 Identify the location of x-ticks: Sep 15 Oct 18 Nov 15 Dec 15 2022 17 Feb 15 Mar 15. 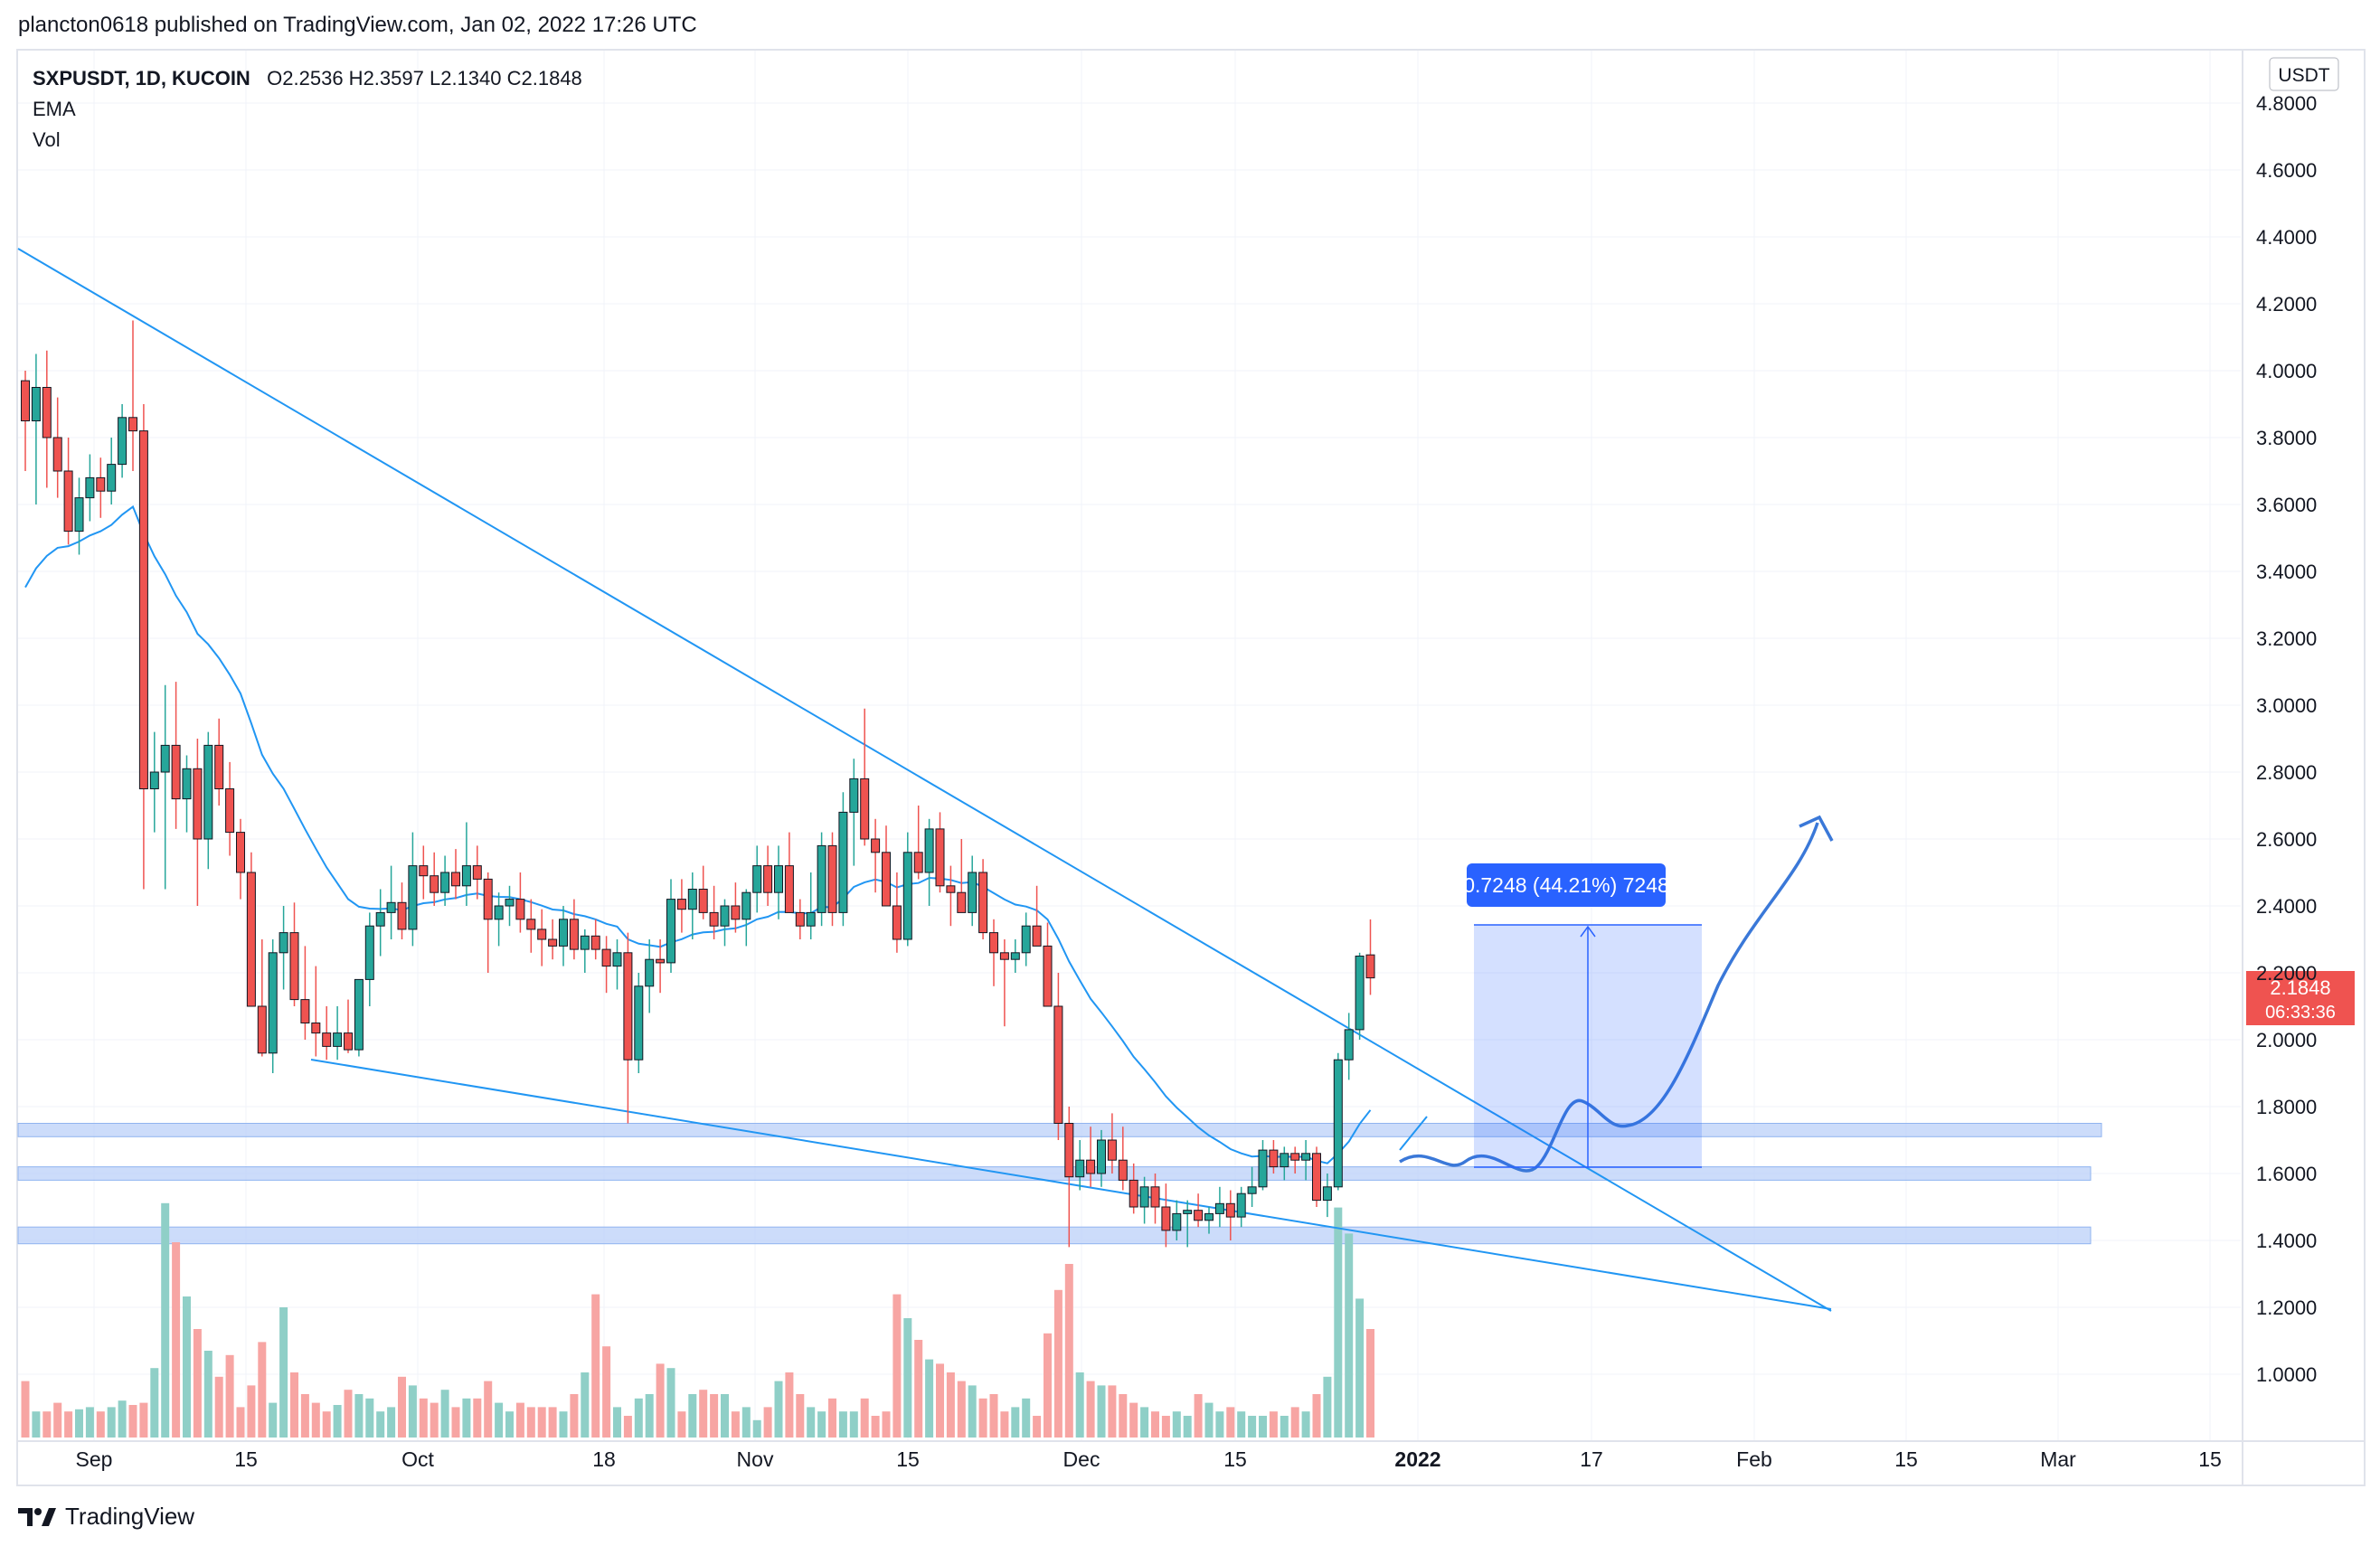
(1149, 1459).